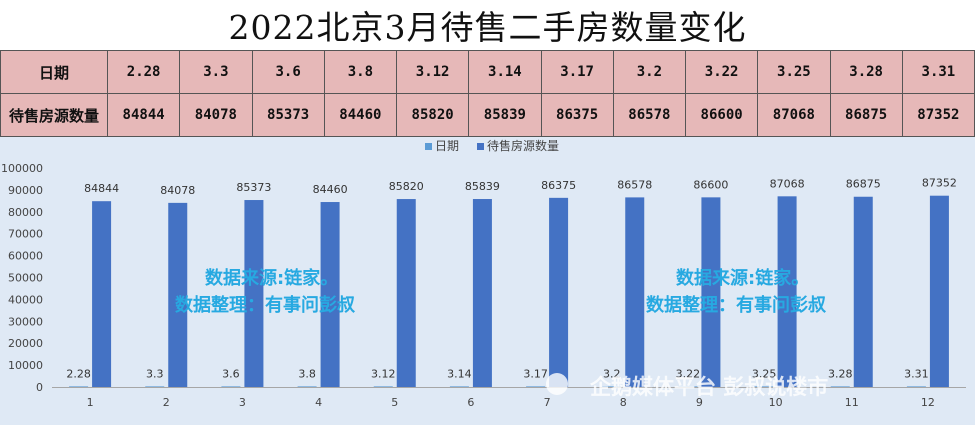 Image resolution: width=975 pixels, height=425 pixels. I want to click on row-header-date: 日期, so click(54, 72).